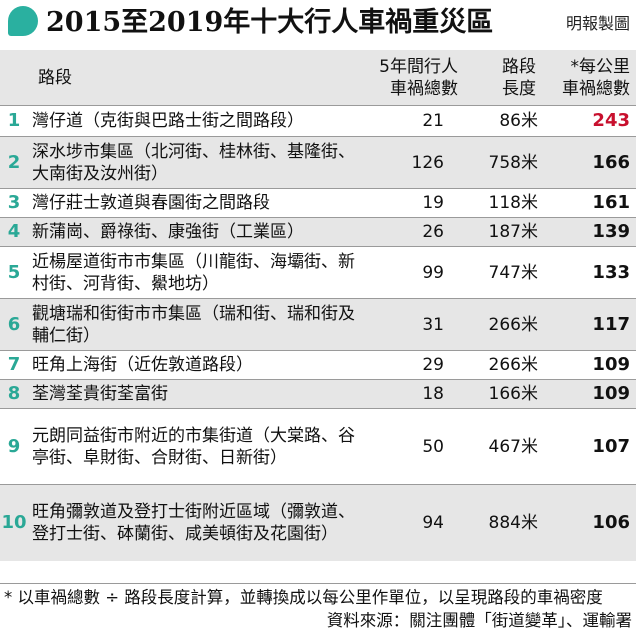  Describe the element at coordinates (14, 120) in the screenshot. I see `rank-number: 1` at that location.